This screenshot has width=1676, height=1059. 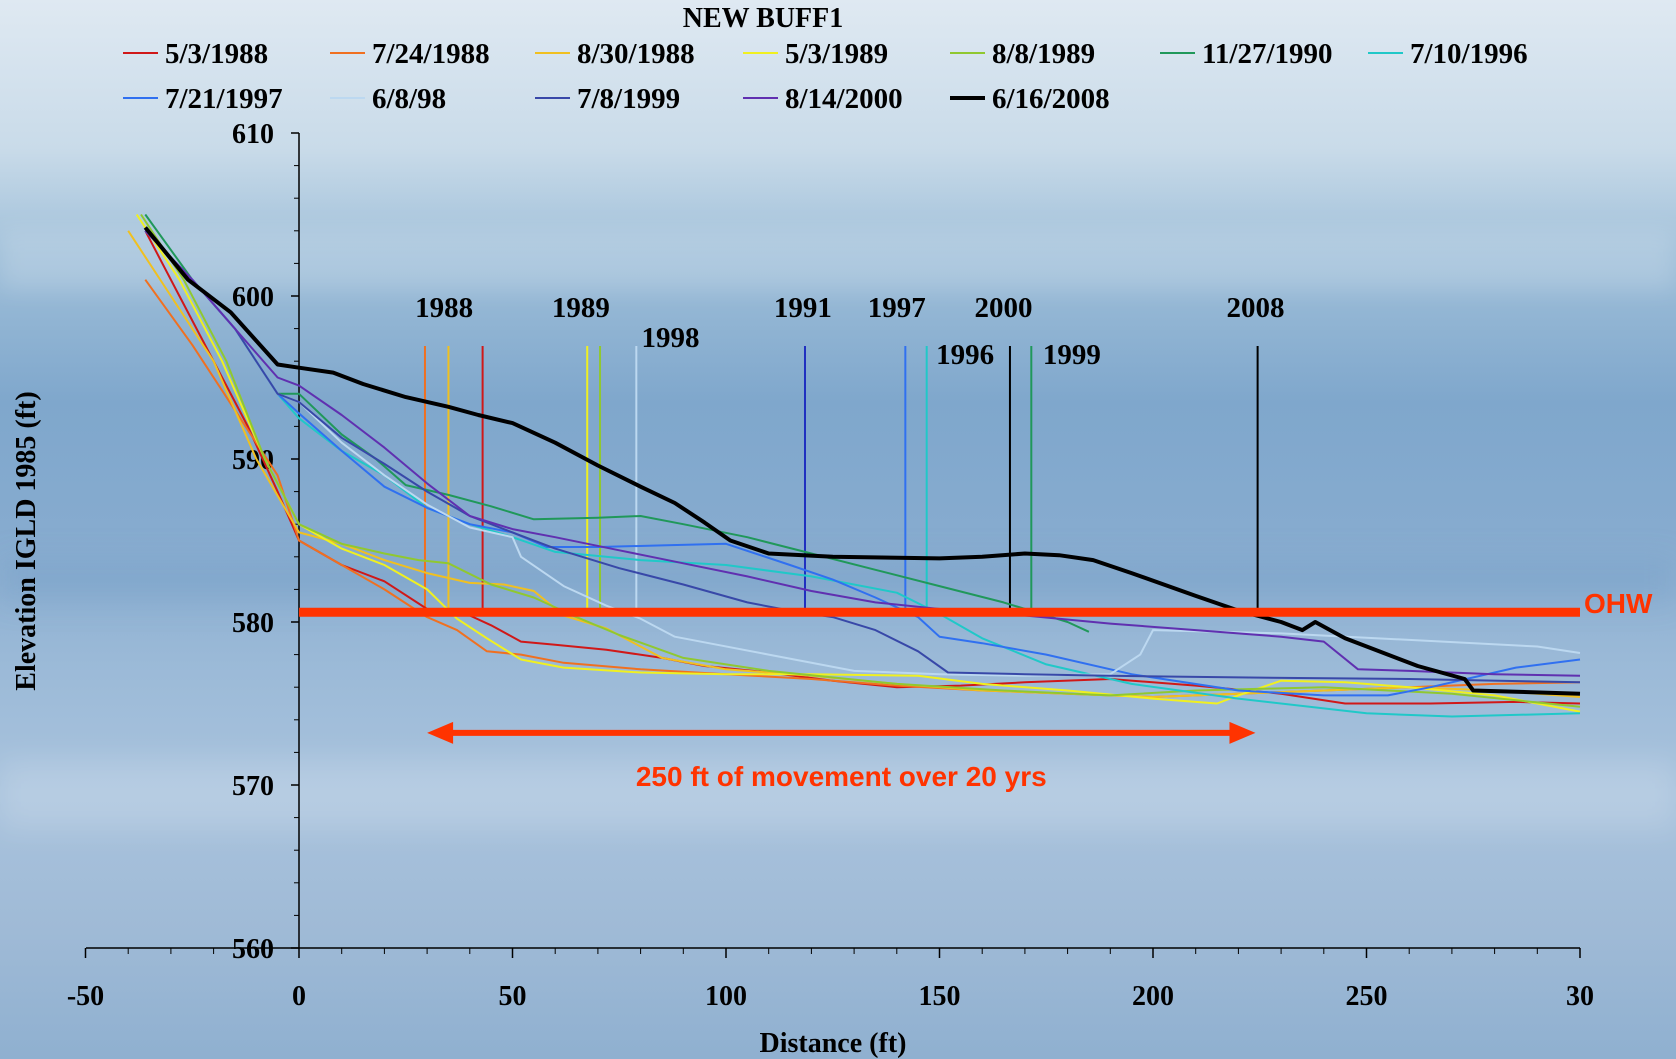 What do you see at coordinates (940, 996) in the screenshot?
I see `x-tick-label: 150` at bounding box center [940, 996].